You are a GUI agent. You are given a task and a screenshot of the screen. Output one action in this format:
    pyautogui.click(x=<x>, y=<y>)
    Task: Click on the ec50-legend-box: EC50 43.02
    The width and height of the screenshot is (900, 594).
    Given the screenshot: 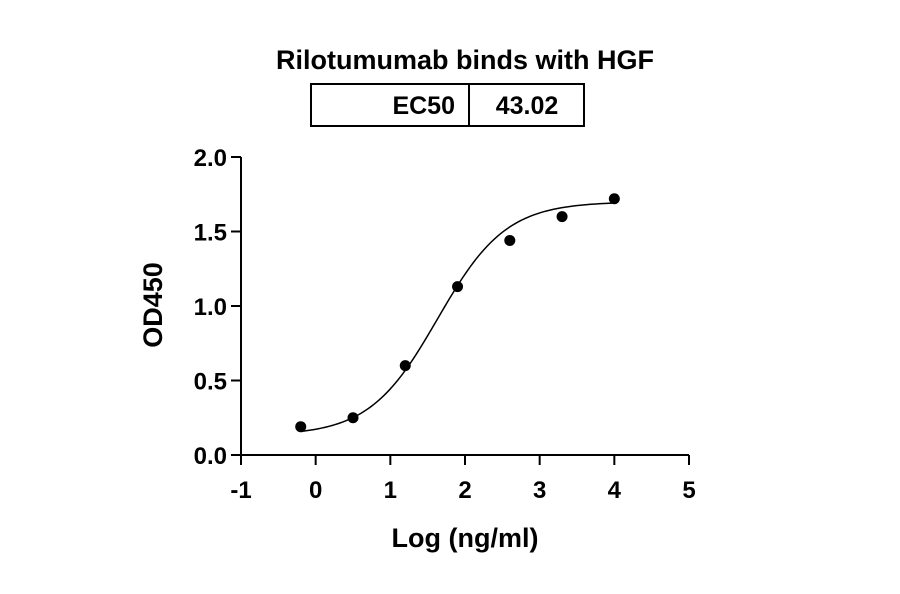 What is the action you would take?
    pyautogui.click(x=447, y=105)
    